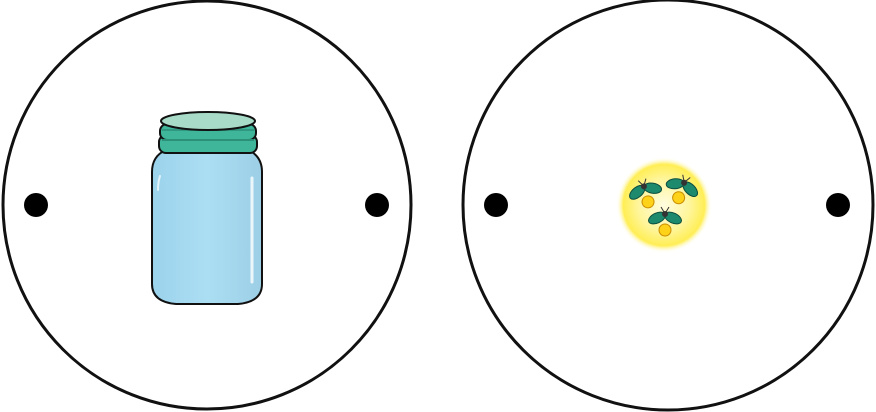 The width and height of the screenshot is (876, 412). I want to click on left-disc-hole-left, so click(36, 205).